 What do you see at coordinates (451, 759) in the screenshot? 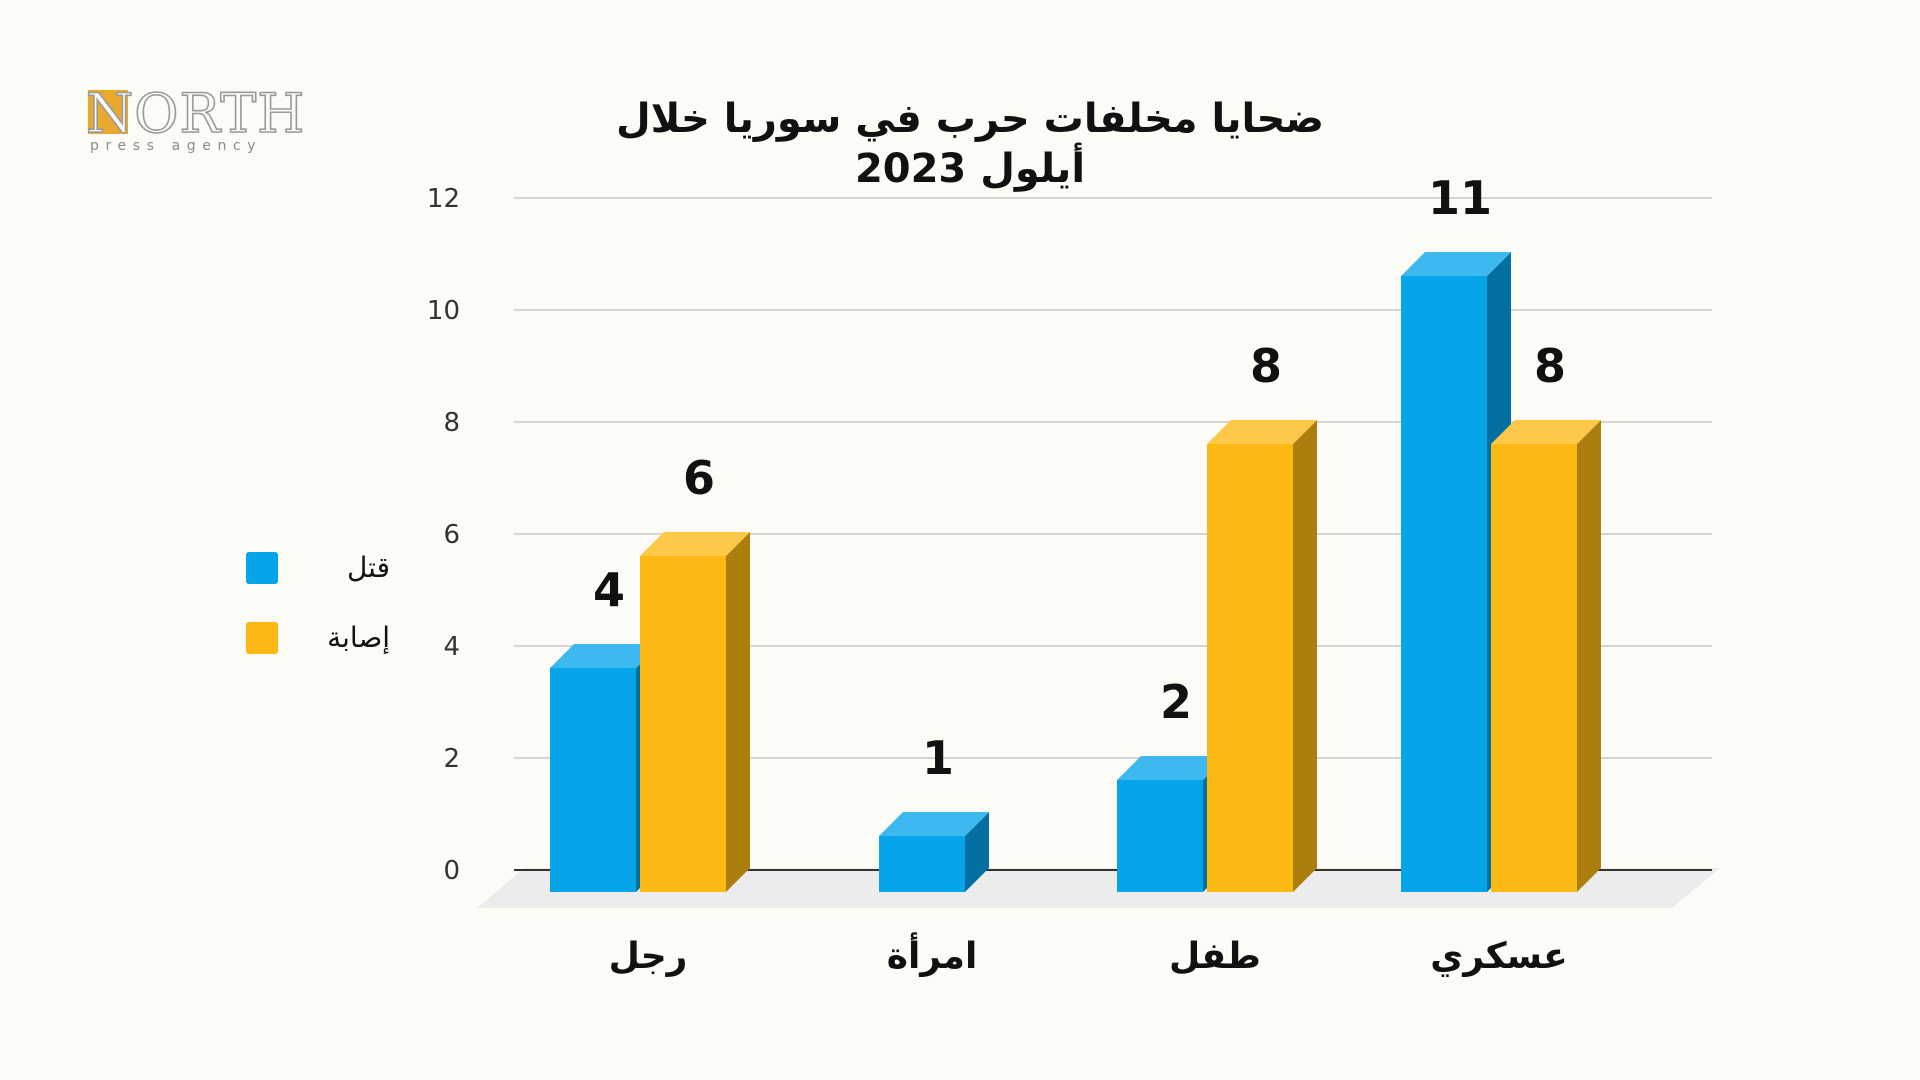
I see `y-tick-label: 2` at bounding box center [451, 759].